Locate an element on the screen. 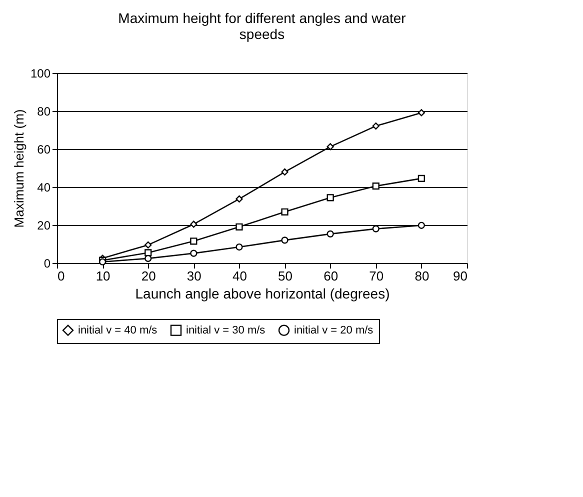 This screenshot has width=583, height=497. x-tick-label: 30 is located at coordinates (194, 276).